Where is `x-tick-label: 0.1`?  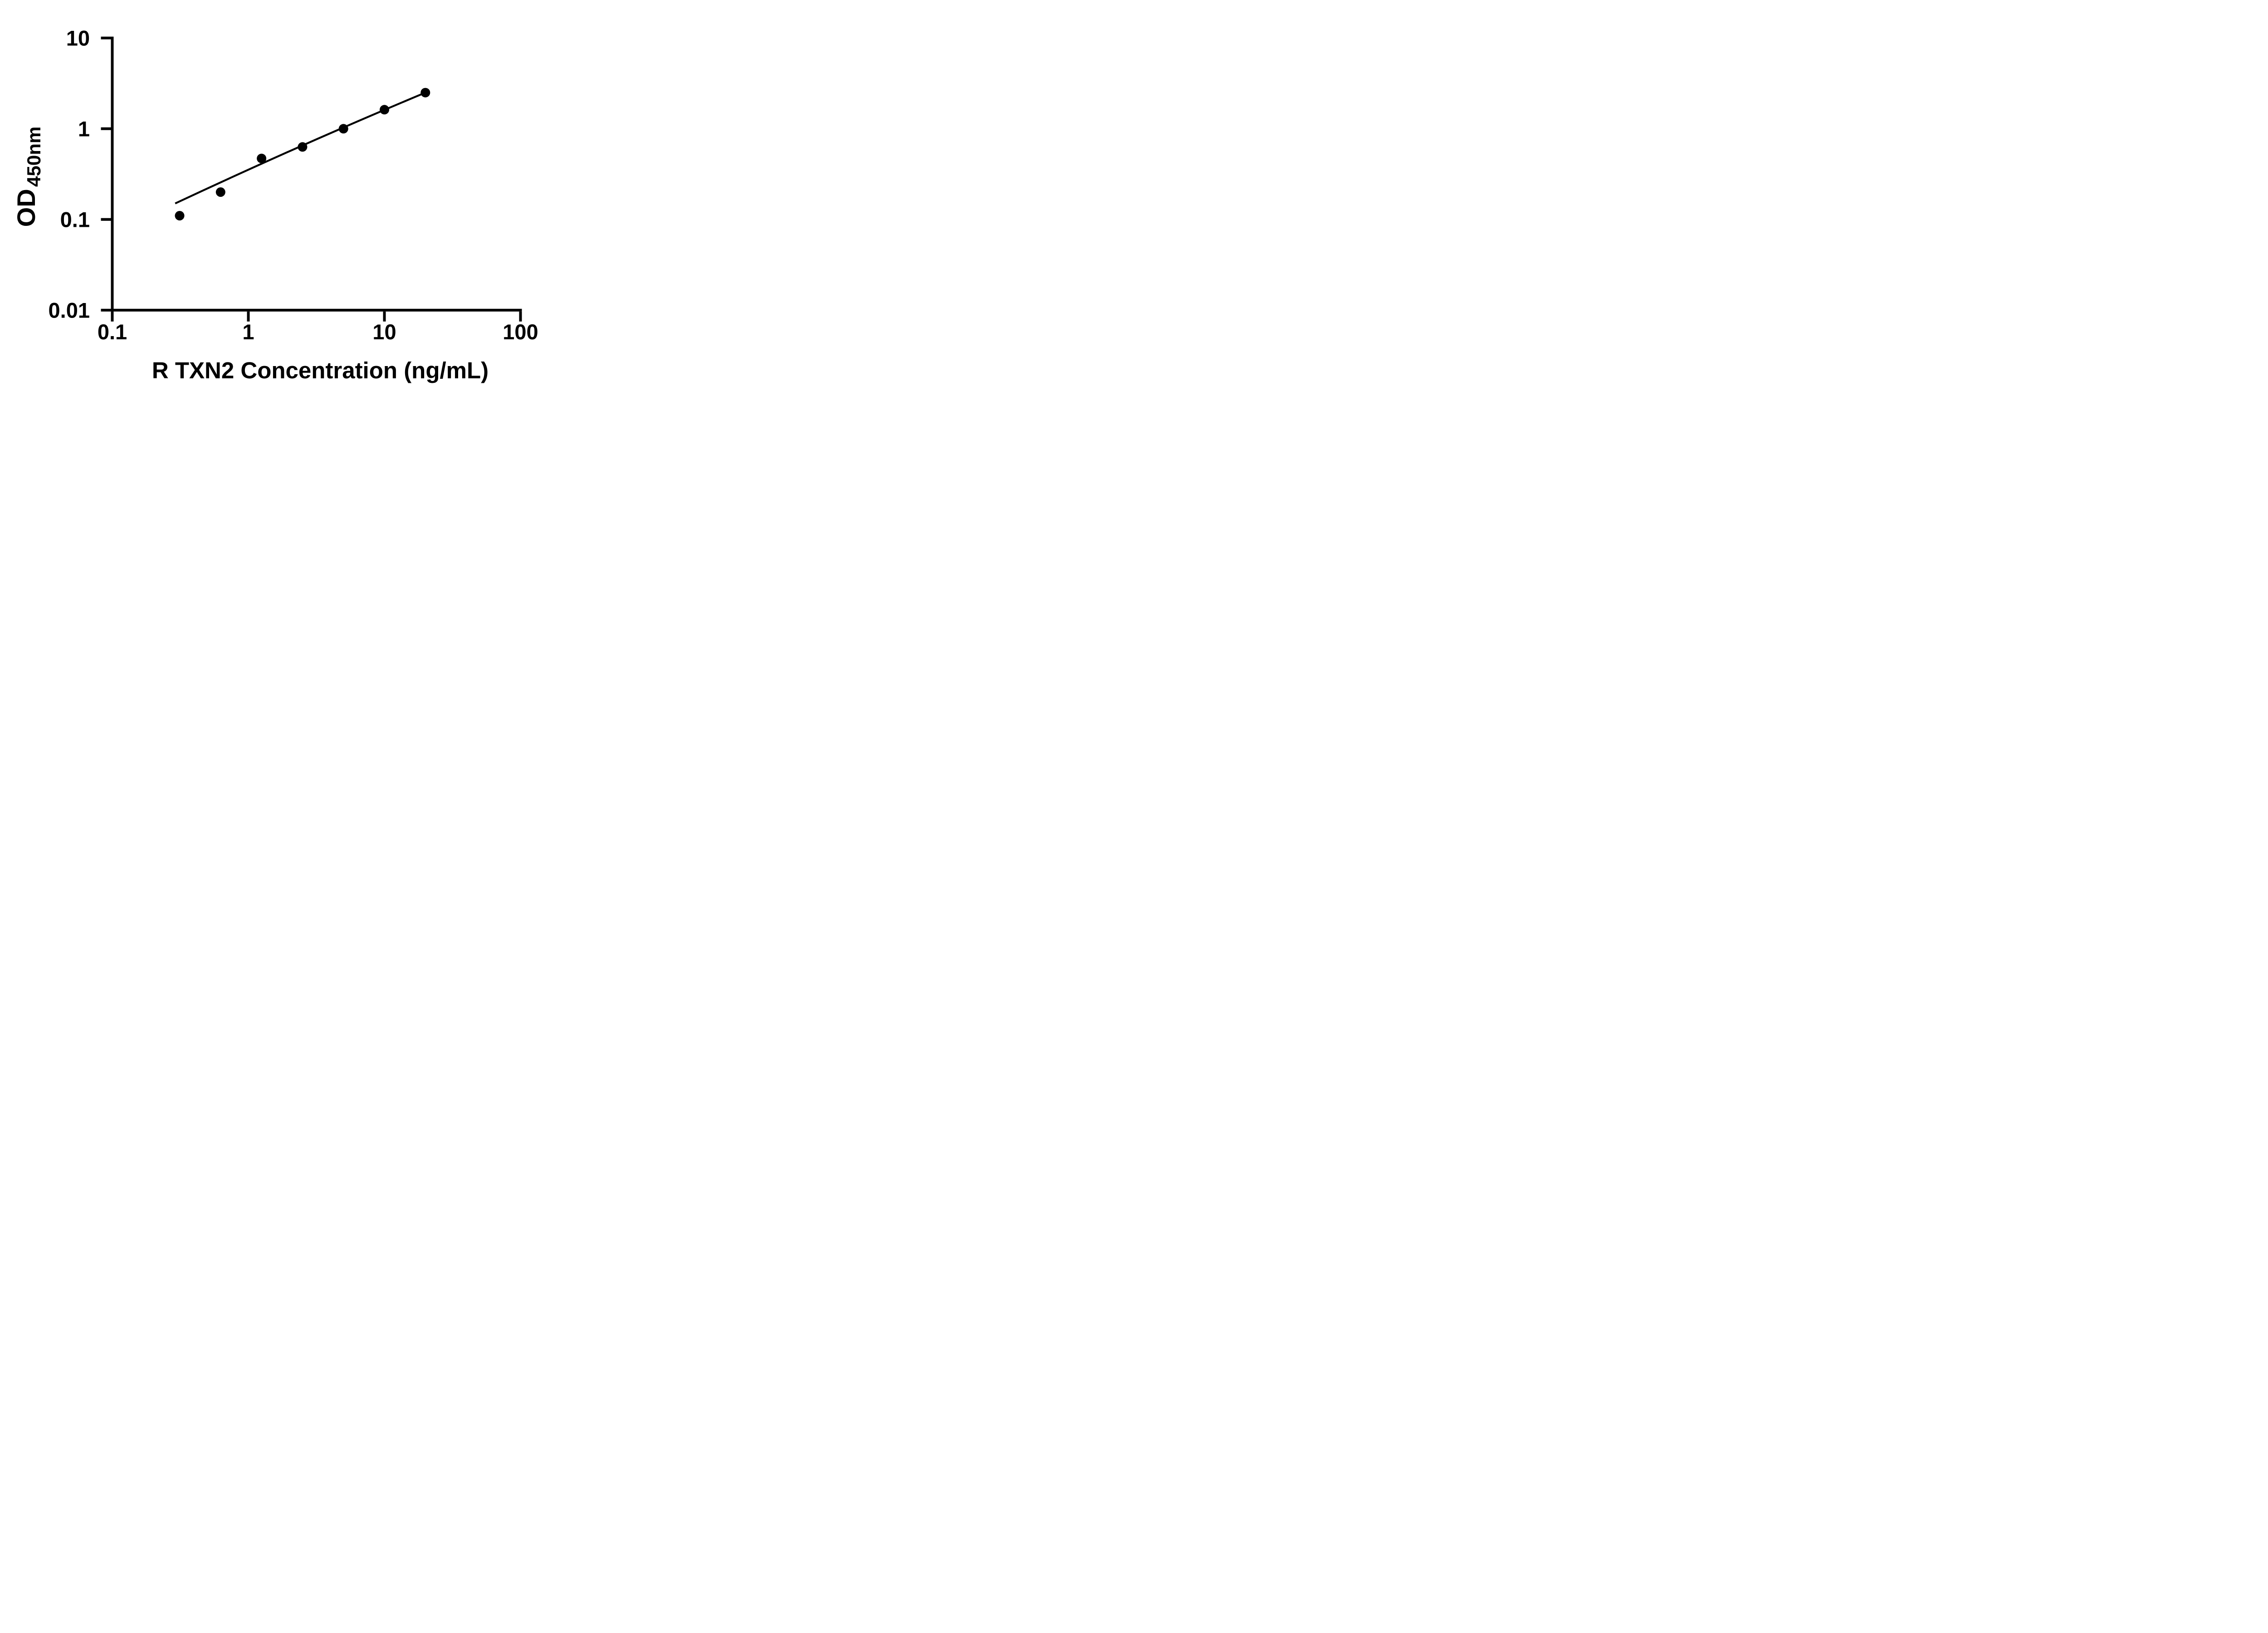
x-tick-label: 0.1 is located at coordinates (113, 332).